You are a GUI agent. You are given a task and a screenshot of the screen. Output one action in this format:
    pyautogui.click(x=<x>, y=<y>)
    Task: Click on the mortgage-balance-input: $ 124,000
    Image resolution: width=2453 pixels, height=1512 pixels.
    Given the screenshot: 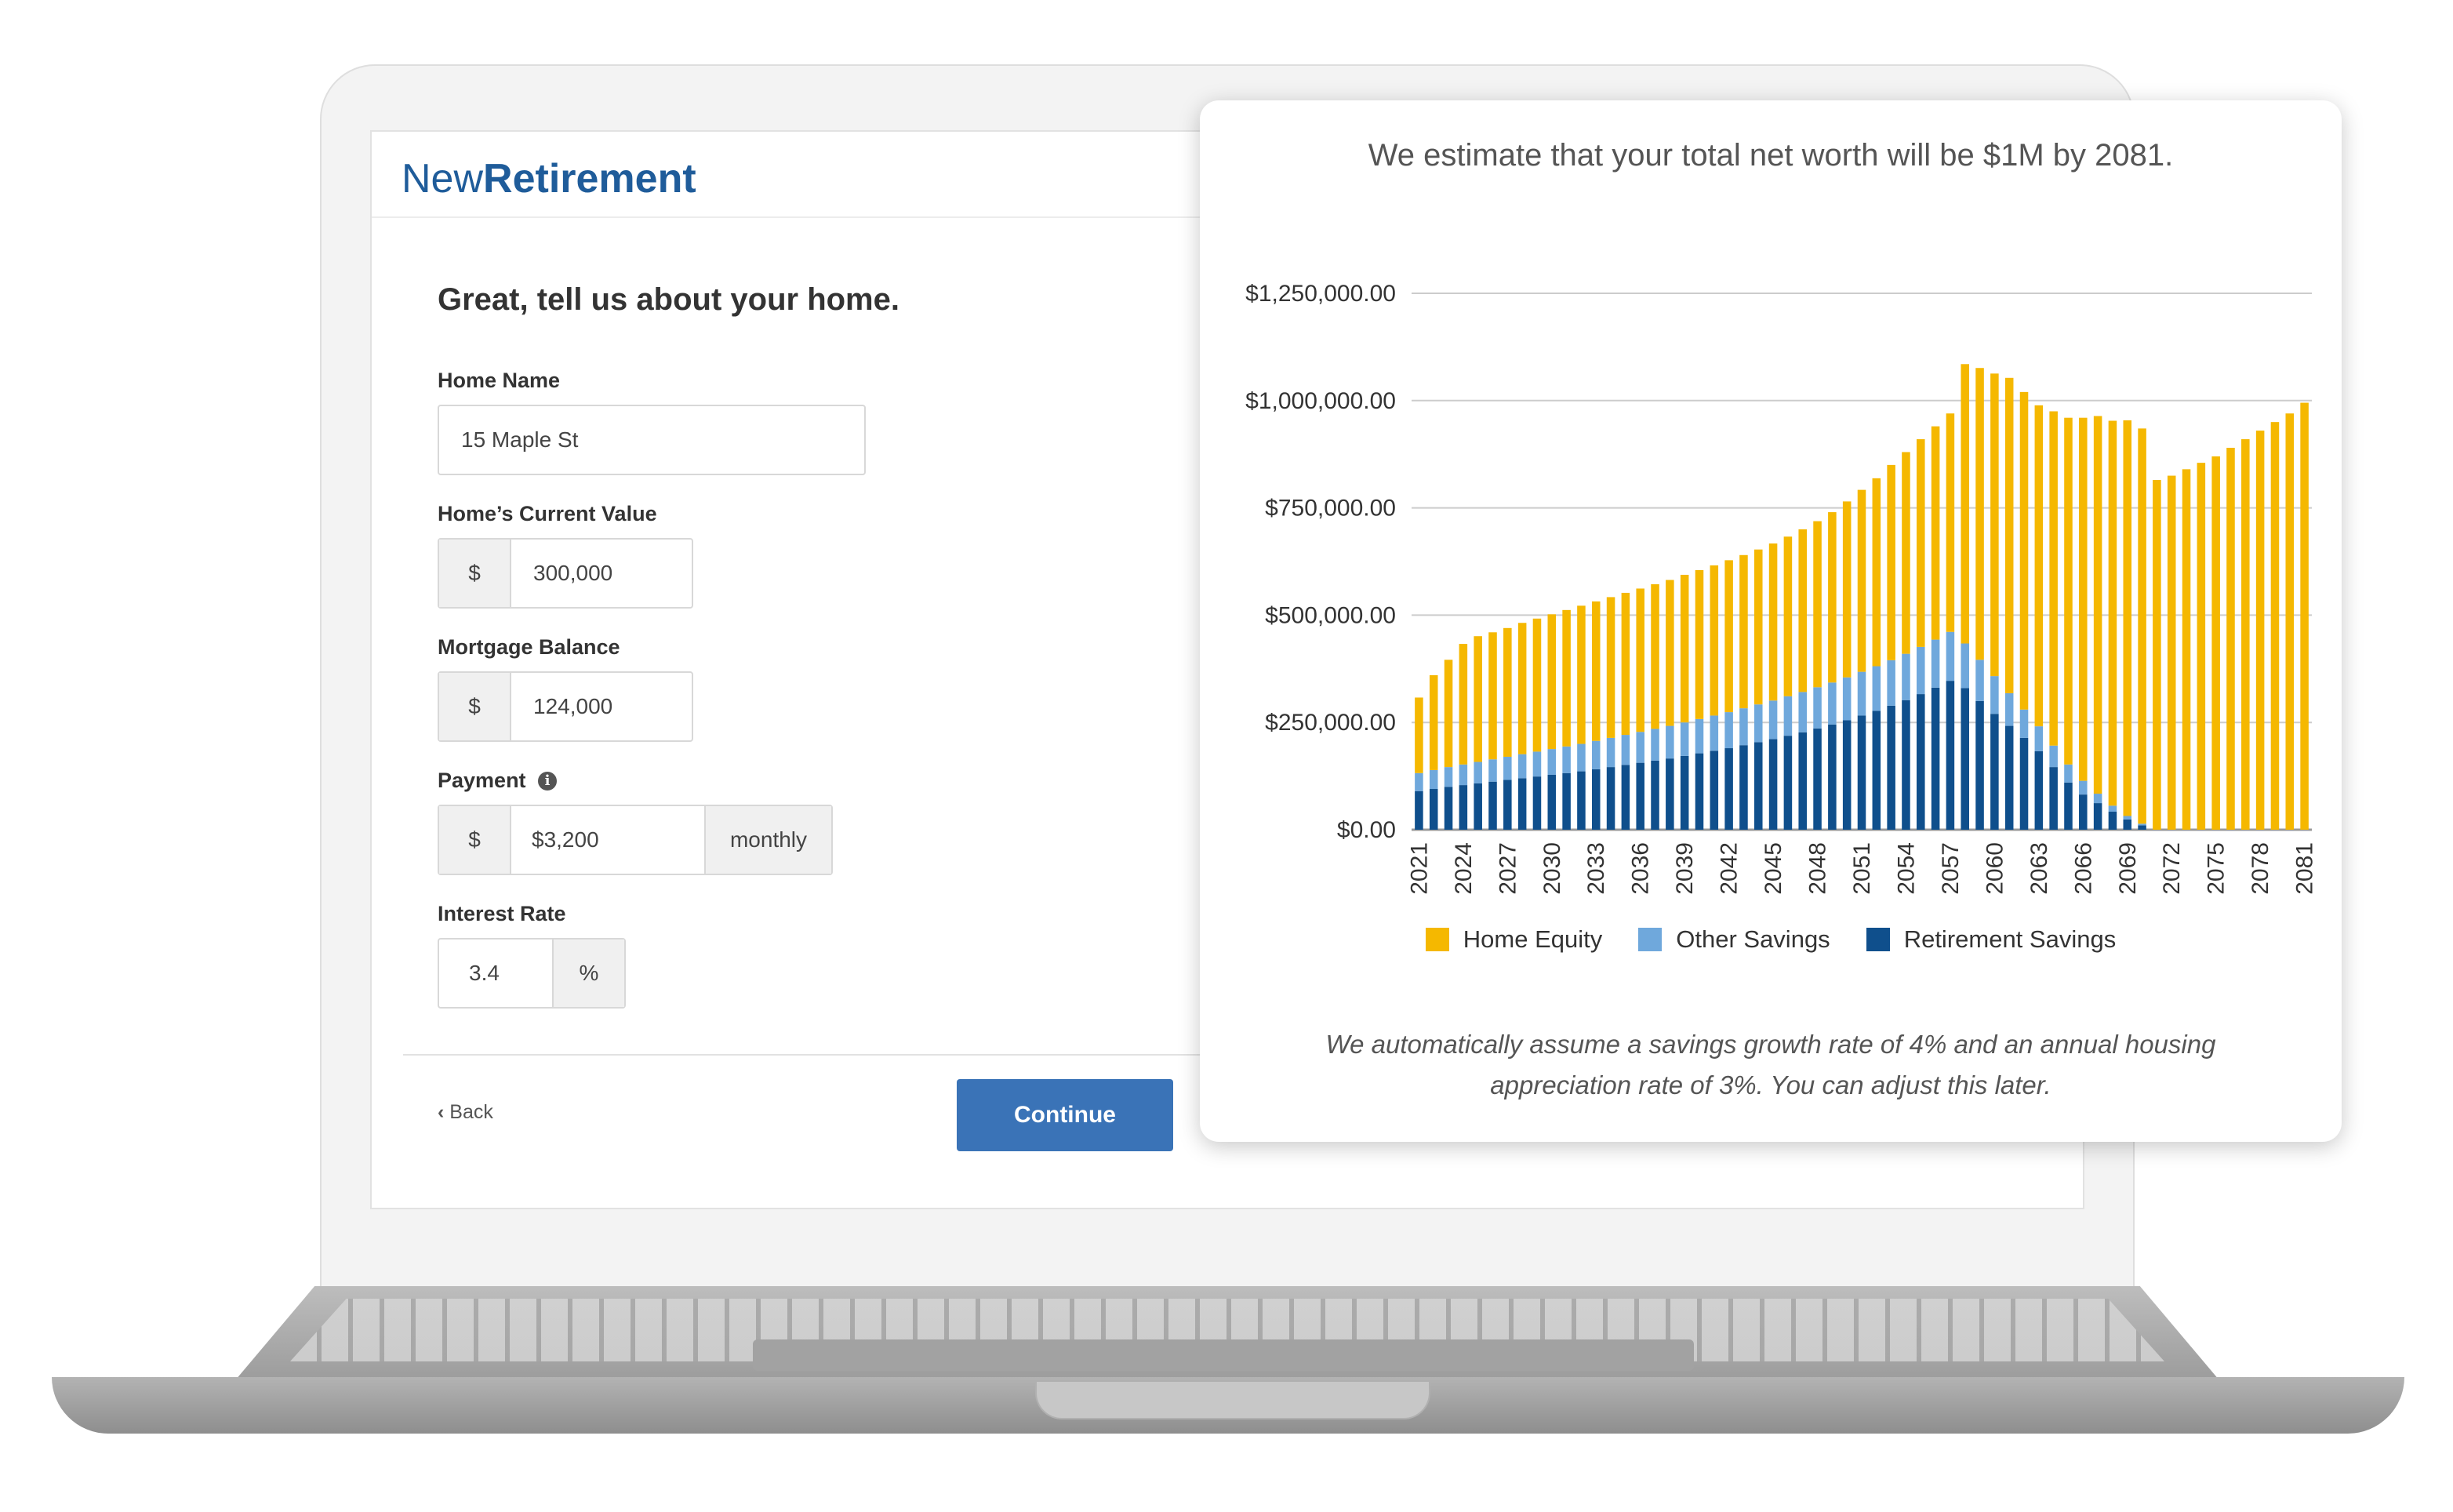 What is the action you would take?
    pyautogui.click(x=565, y=706)
    